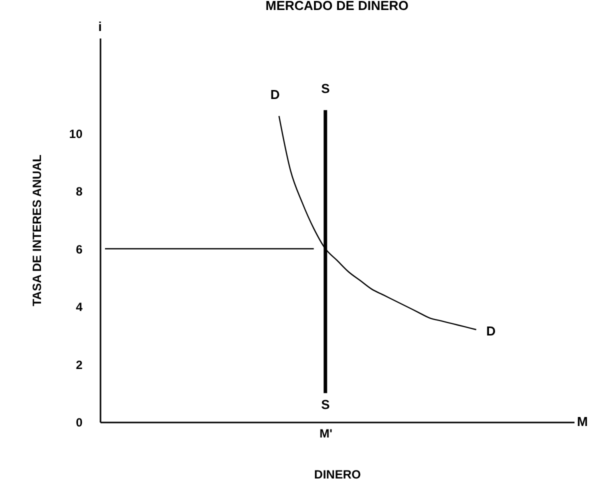  Describe the element at coordinates (79, 249) in the screenshot. I see `y-tick-label: 6` at that location.